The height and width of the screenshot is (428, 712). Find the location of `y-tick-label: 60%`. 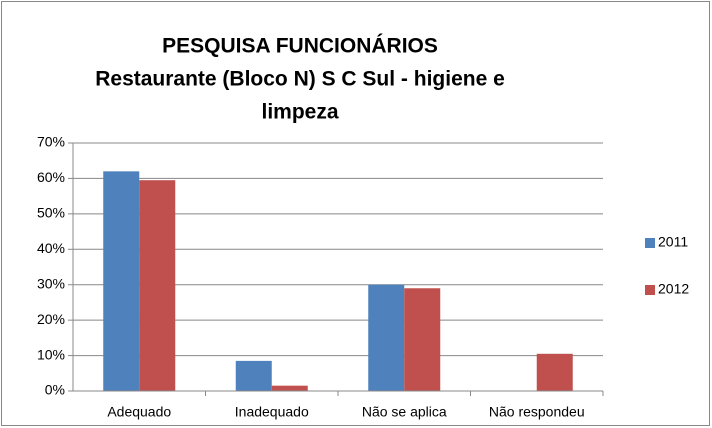

y-tick-label: 60% is located at coordinates (51, 177).